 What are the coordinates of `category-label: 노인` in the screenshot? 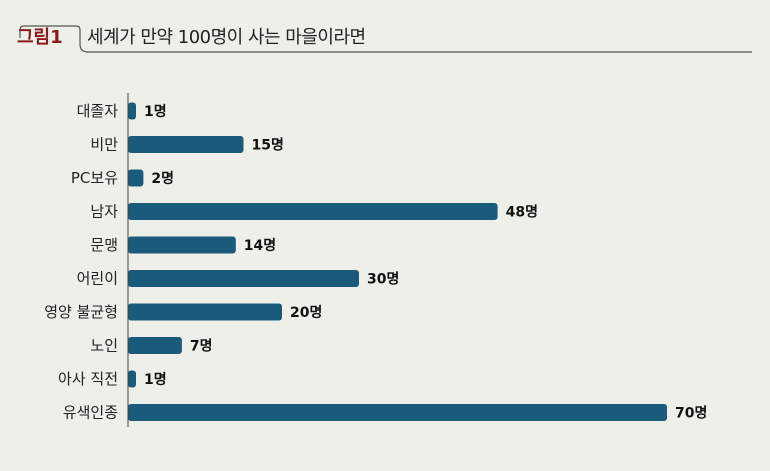 It's located at (104, 346).